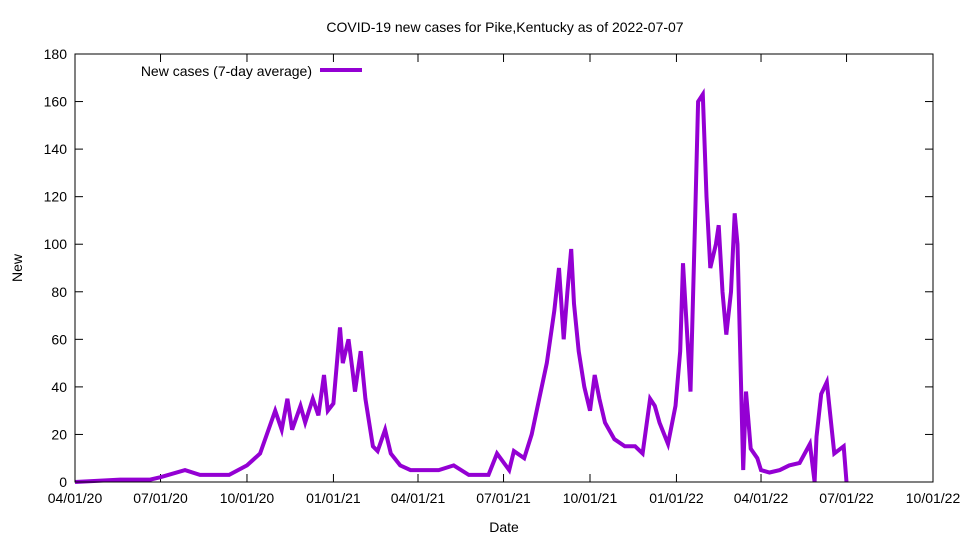  What do you see at coordinates (504, 527) in the screenshot?
I see `x-axis-label: Date` at bounding box center [504, 527].